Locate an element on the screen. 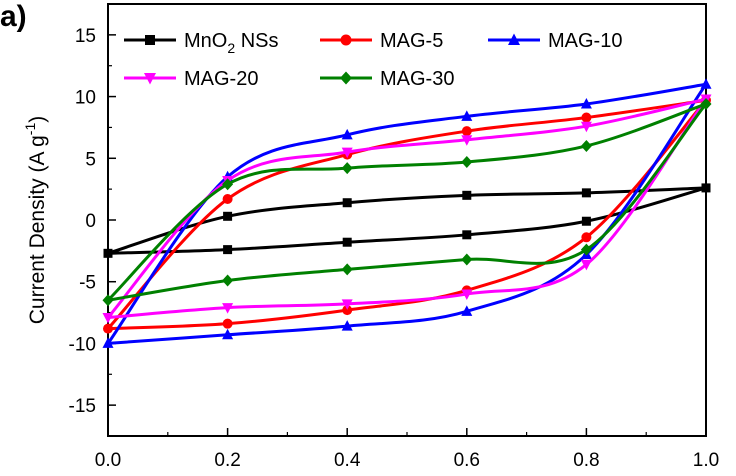  legend-label-text: MAG-10 is located at coordinates (585, 41).